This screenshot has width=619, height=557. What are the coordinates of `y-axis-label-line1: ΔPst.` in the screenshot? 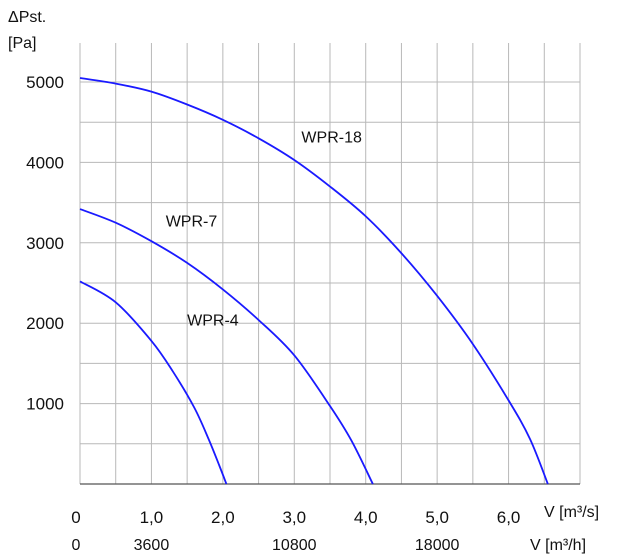 It's located at (27, 17).